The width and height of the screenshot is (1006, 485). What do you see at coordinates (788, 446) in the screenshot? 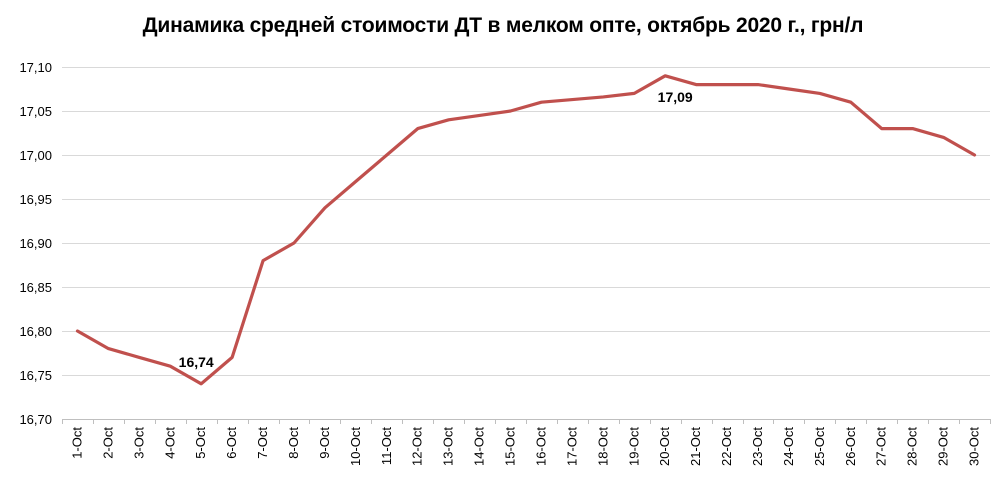
I see `x-tick-label: 24-Oct` at bounding box center [788, 446].